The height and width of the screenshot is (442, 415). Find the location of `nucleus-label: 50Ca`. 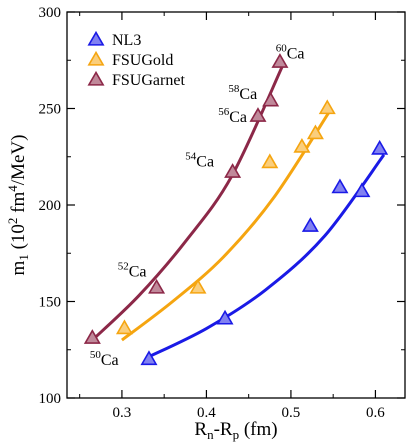

nucleus-label: 50Ca is located at coordinates (104, 359).